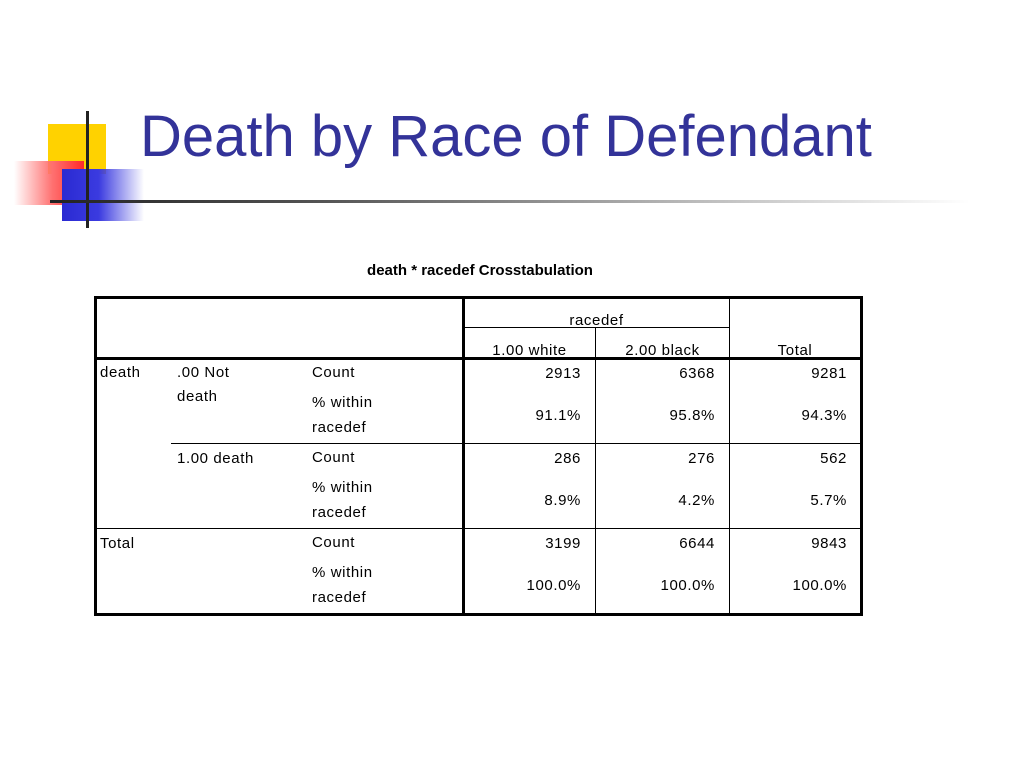  What do you see at coordinates (510, 201) in the screenshot?
I see `title-underline` at bounding box center [510, 201].